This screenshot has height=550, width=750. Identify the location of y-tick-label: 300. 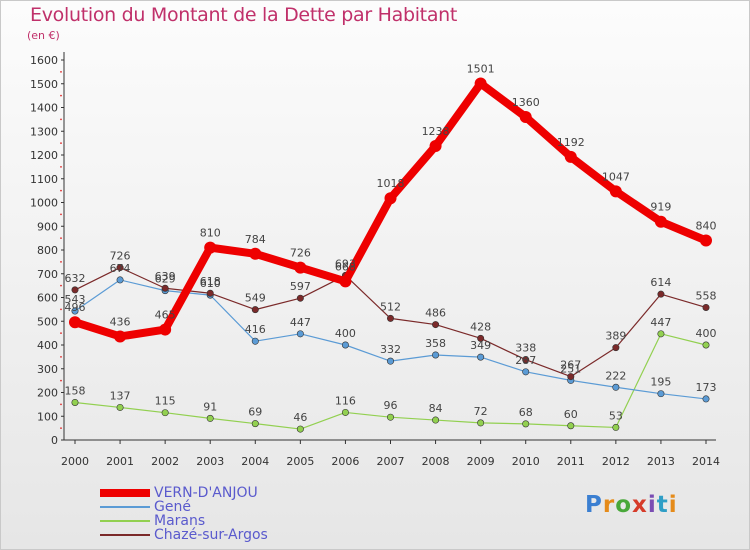
(47, 369).